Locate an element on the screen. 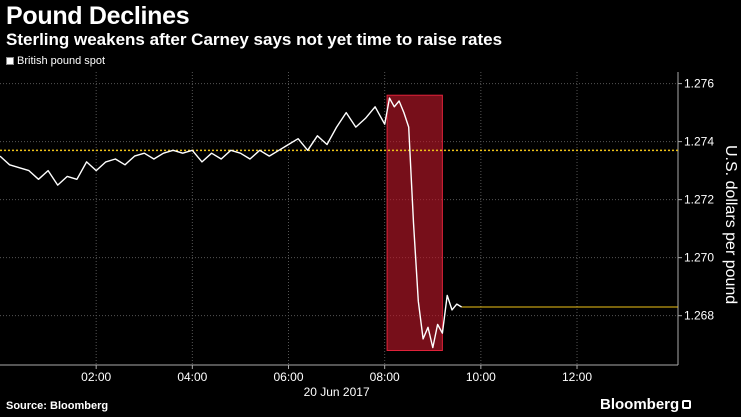 The width and height of the screenshot is (741, 417). chart-title: Pound Declines is located at coordinates (98, 16).